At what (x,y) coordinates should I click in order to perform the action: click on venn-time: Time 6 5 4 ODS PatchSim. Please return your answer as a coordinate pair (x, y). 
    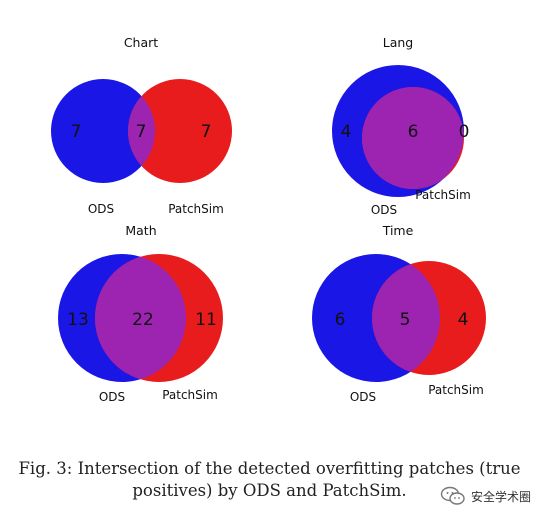
    Looking at the image, I should click on (399, 313).